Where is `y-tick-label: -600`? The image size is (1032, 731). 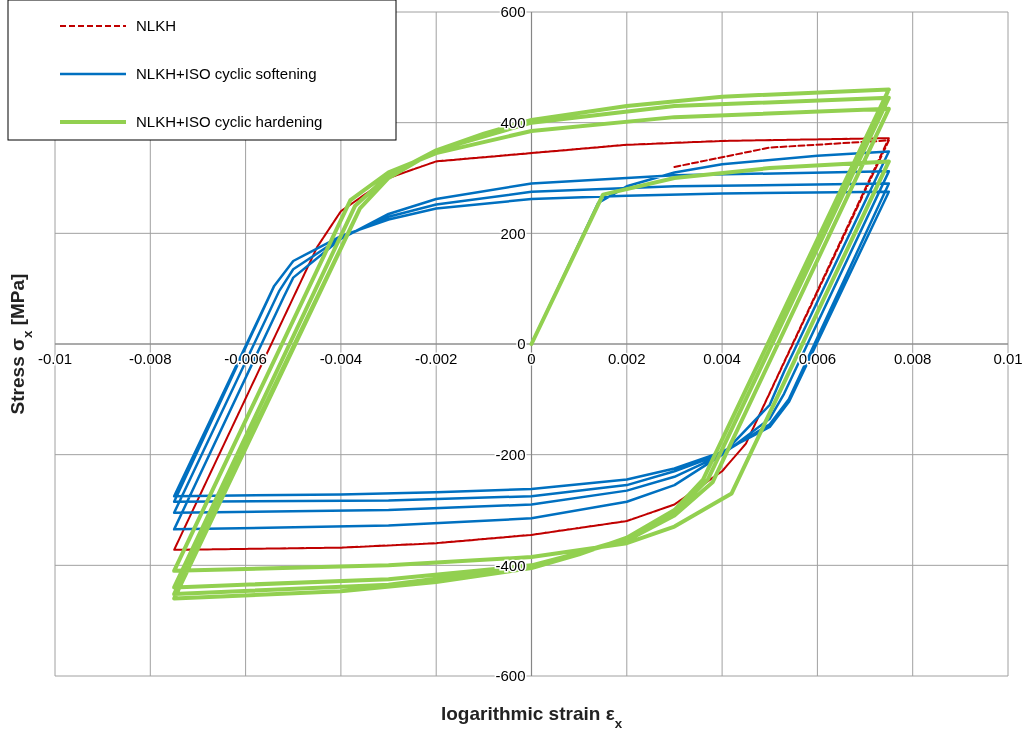
y-tick-label: -600 is located at coordinates (510, 676).